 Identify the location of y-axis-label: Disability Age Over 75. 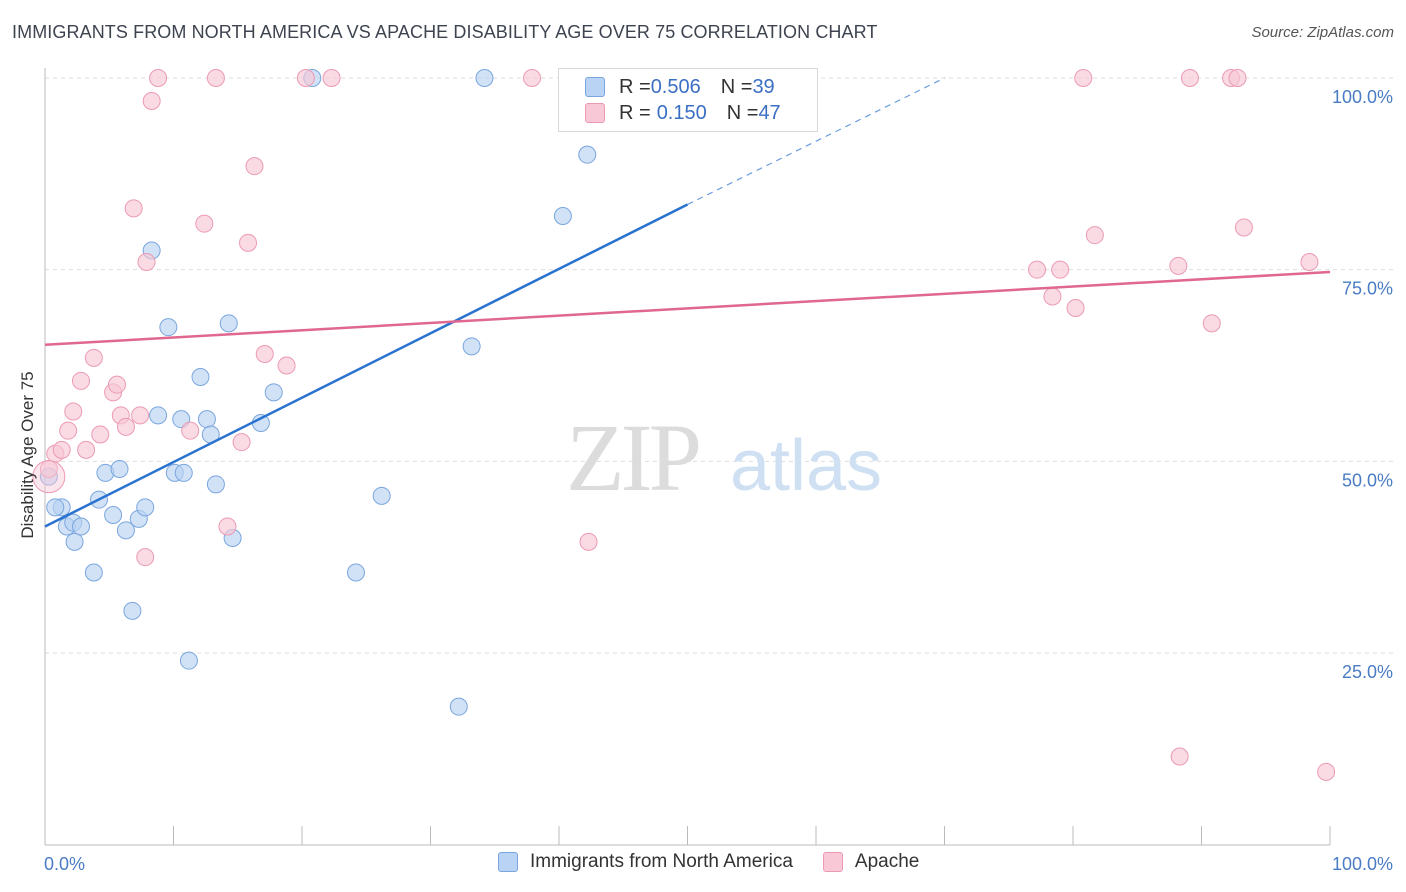
(27, 454).